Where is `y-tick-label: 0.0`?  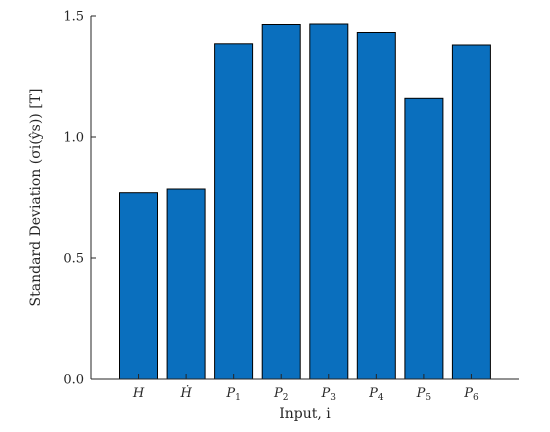 y-tick-label: 0.0 is located at coordinates (73, 380).